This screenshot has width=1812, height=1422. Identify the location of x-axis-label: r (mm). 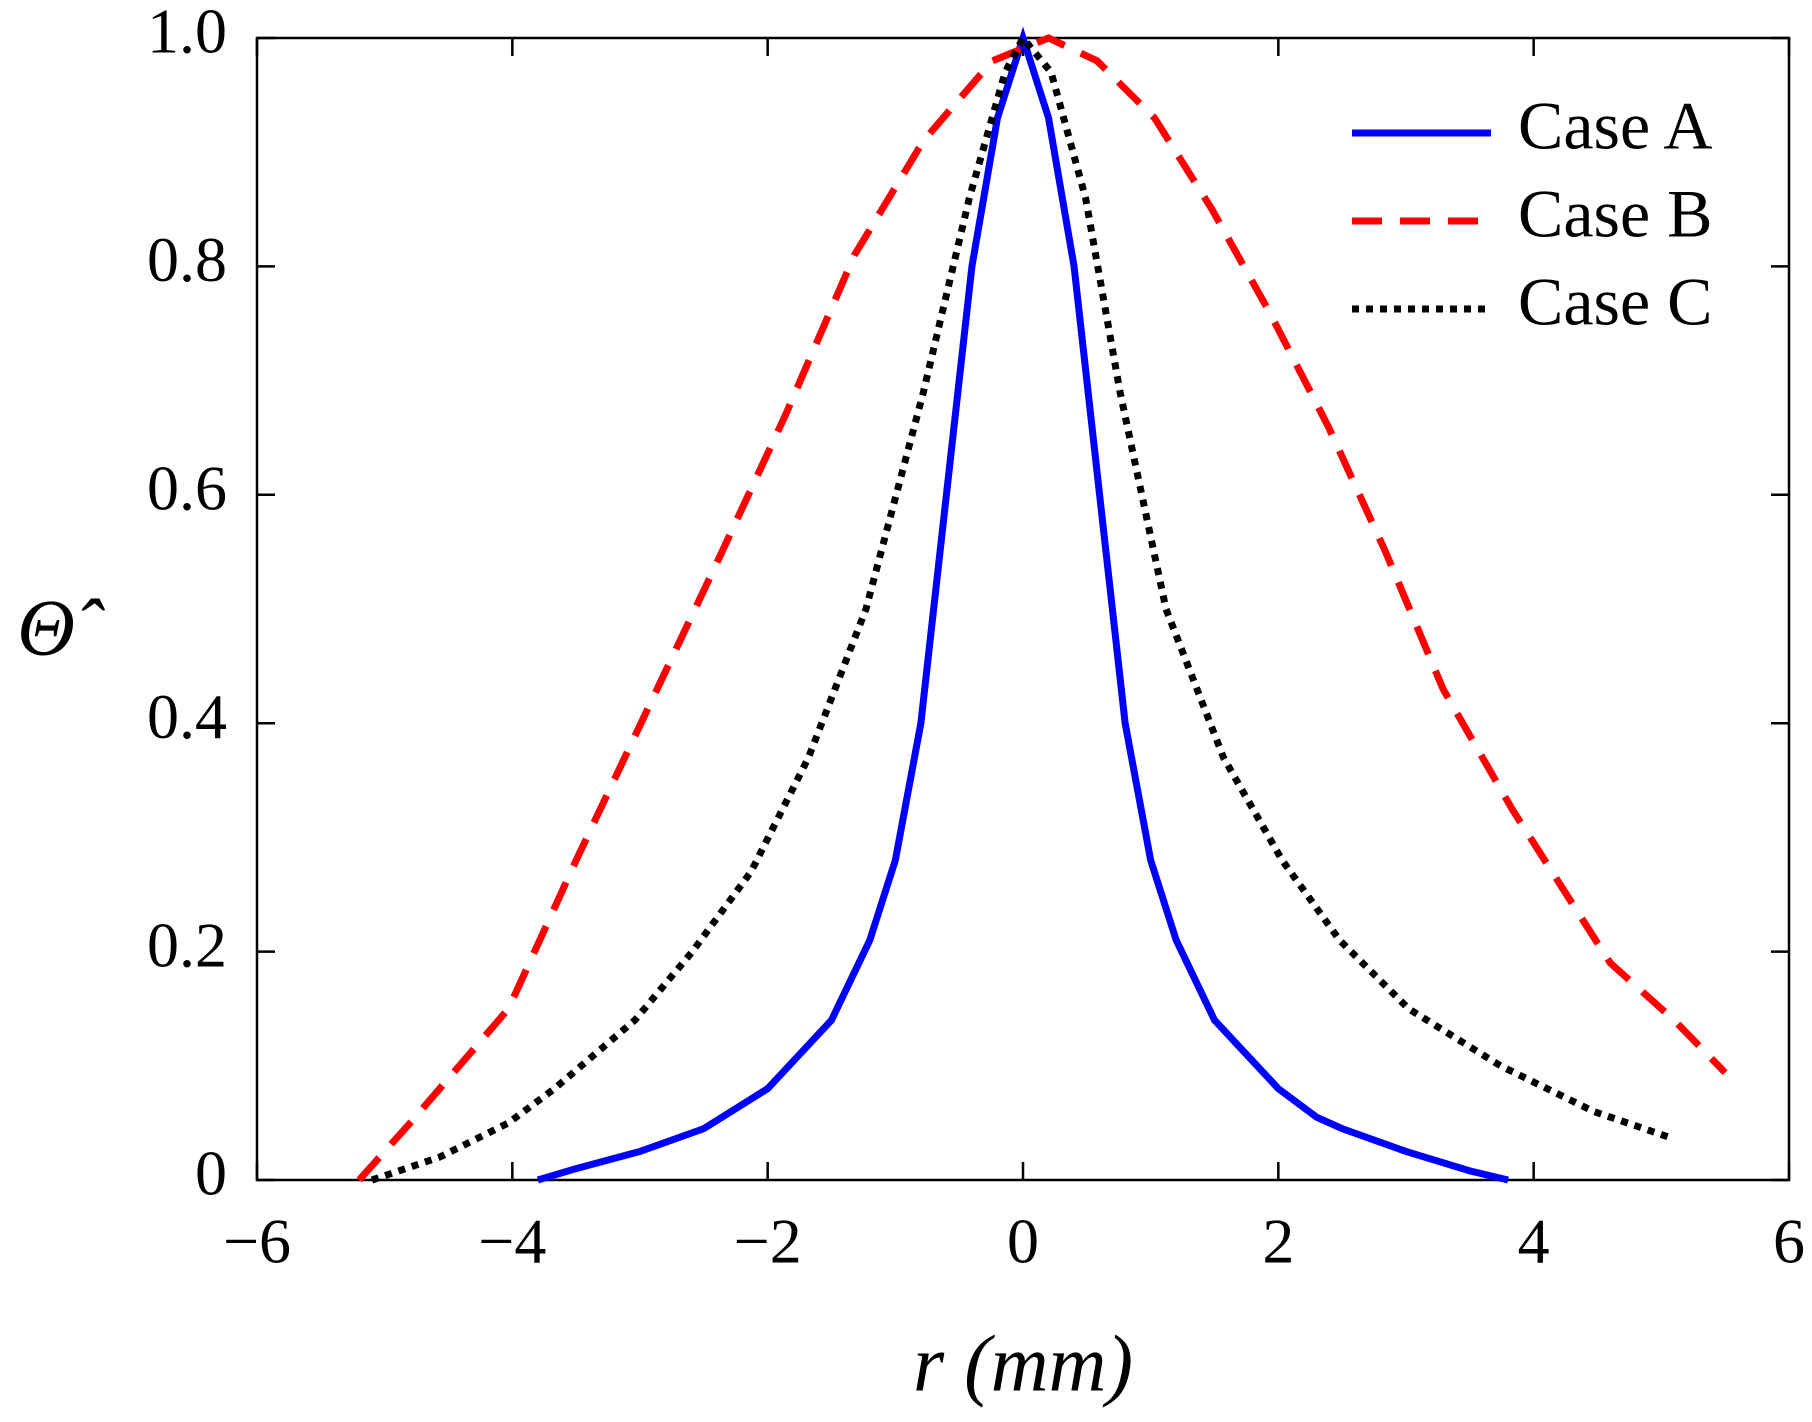
(1023, 1364).